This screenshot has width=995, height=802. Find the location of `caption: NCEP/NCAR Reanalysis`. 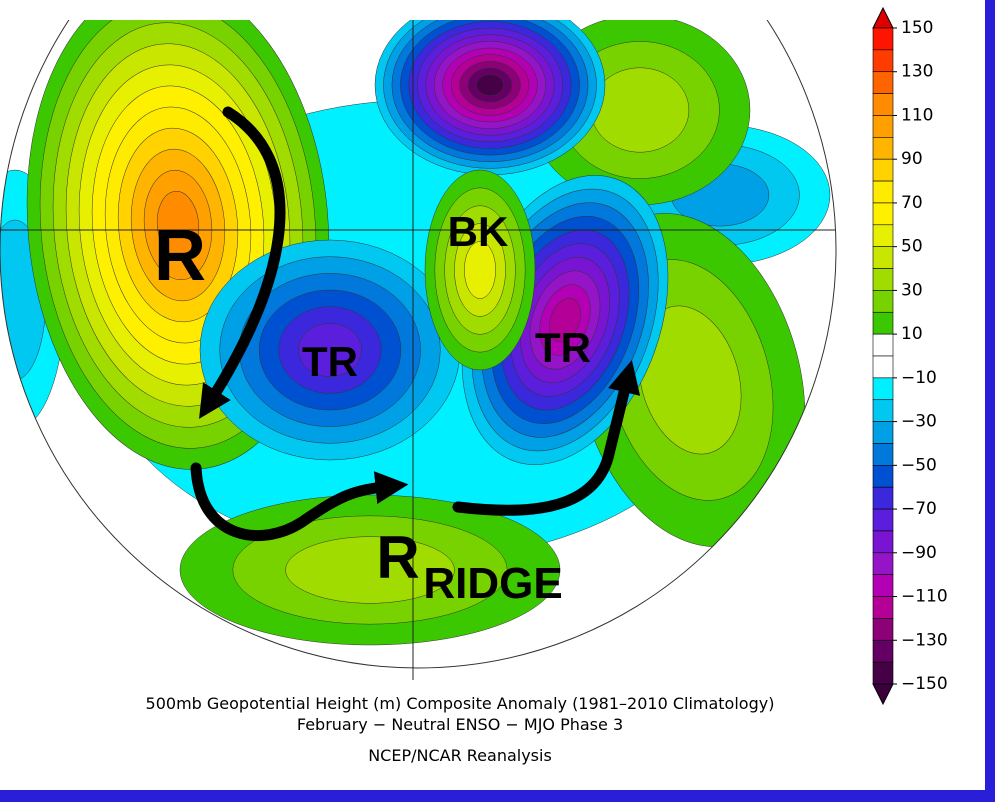

caption: NCEP/NCAR Reanalysis is located at coordinates (460, 755).